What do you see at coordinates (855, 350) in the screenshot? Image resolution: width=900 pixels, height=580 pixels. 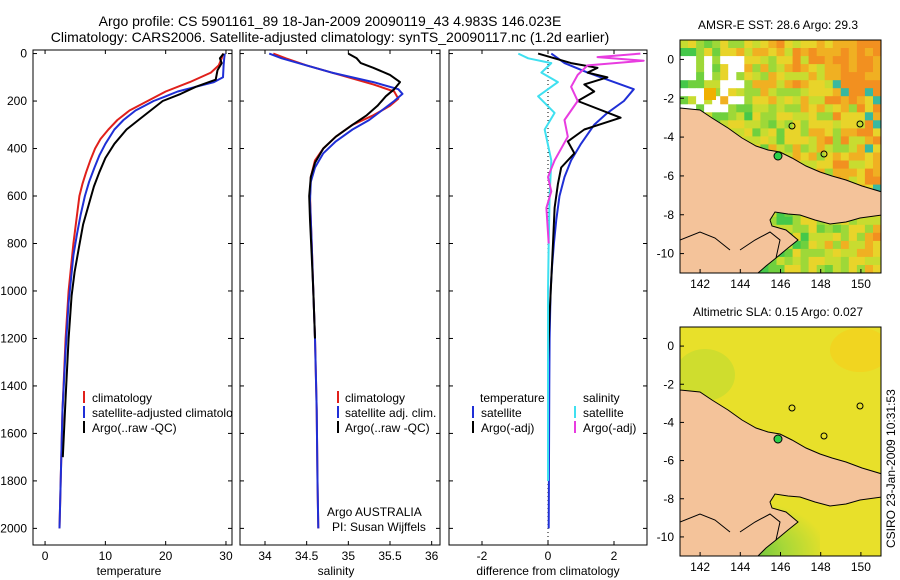 I see `sla-anomaly-high` at bounding box center [855, 350].